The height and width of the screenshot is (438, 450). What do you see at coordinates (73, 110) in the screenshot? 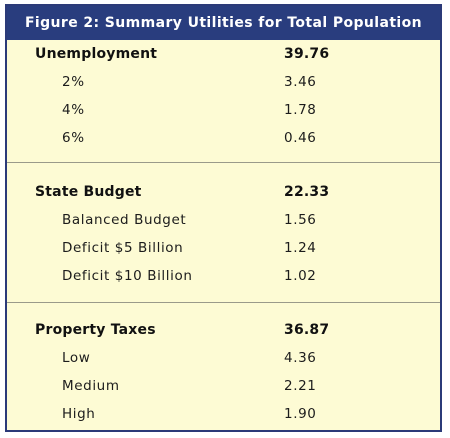
I see `row-label: 4%` at bounding box center [73, 110].